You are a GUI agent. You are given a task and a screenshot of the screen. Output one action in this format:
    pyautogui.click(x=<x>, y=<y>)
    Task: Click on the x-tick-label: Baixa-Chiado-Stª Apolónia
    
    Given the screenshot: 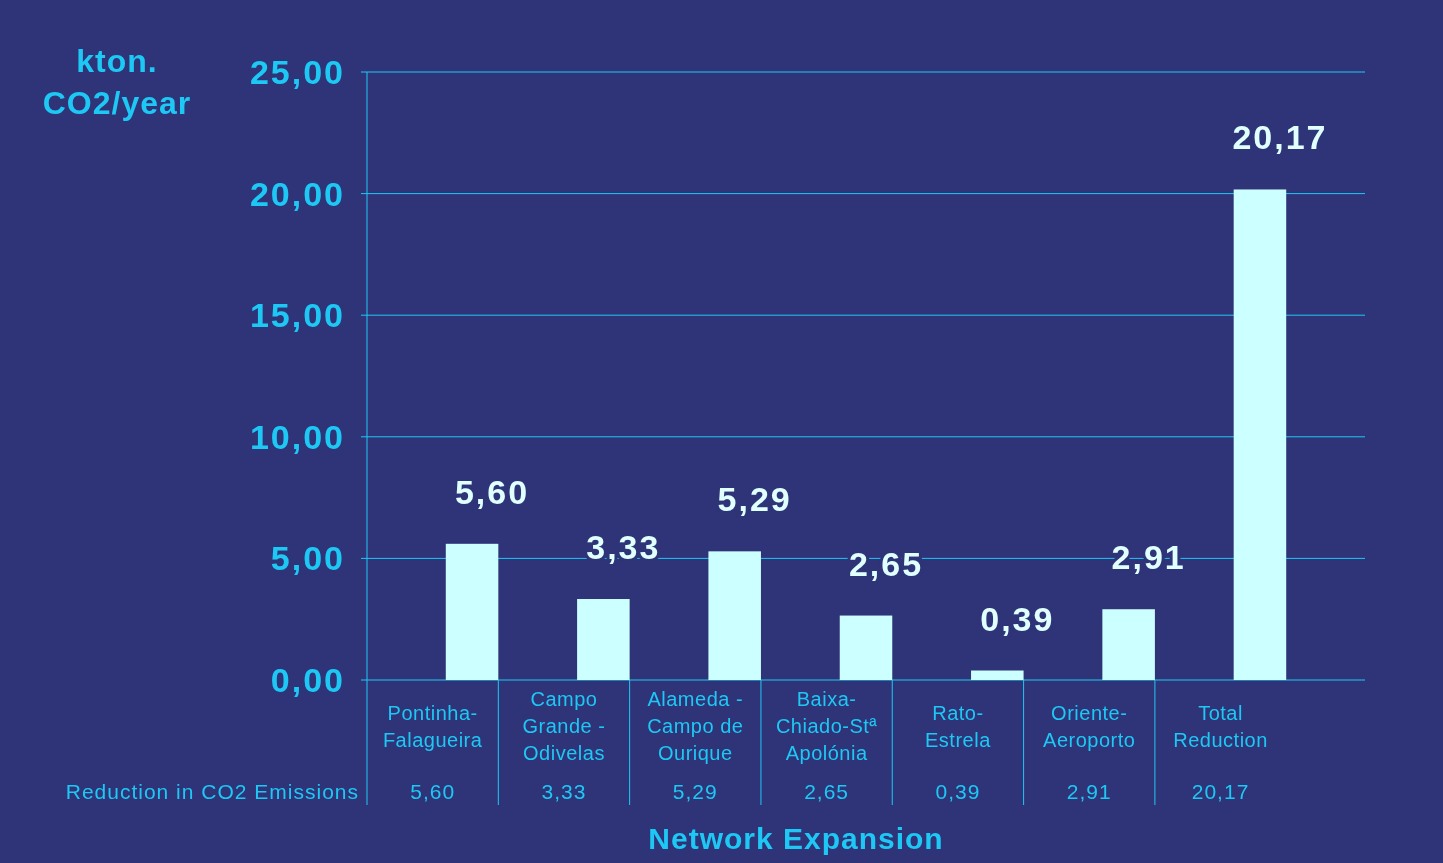 What is the action you would take?
    pyautogui.click(x=826, y=726)
    